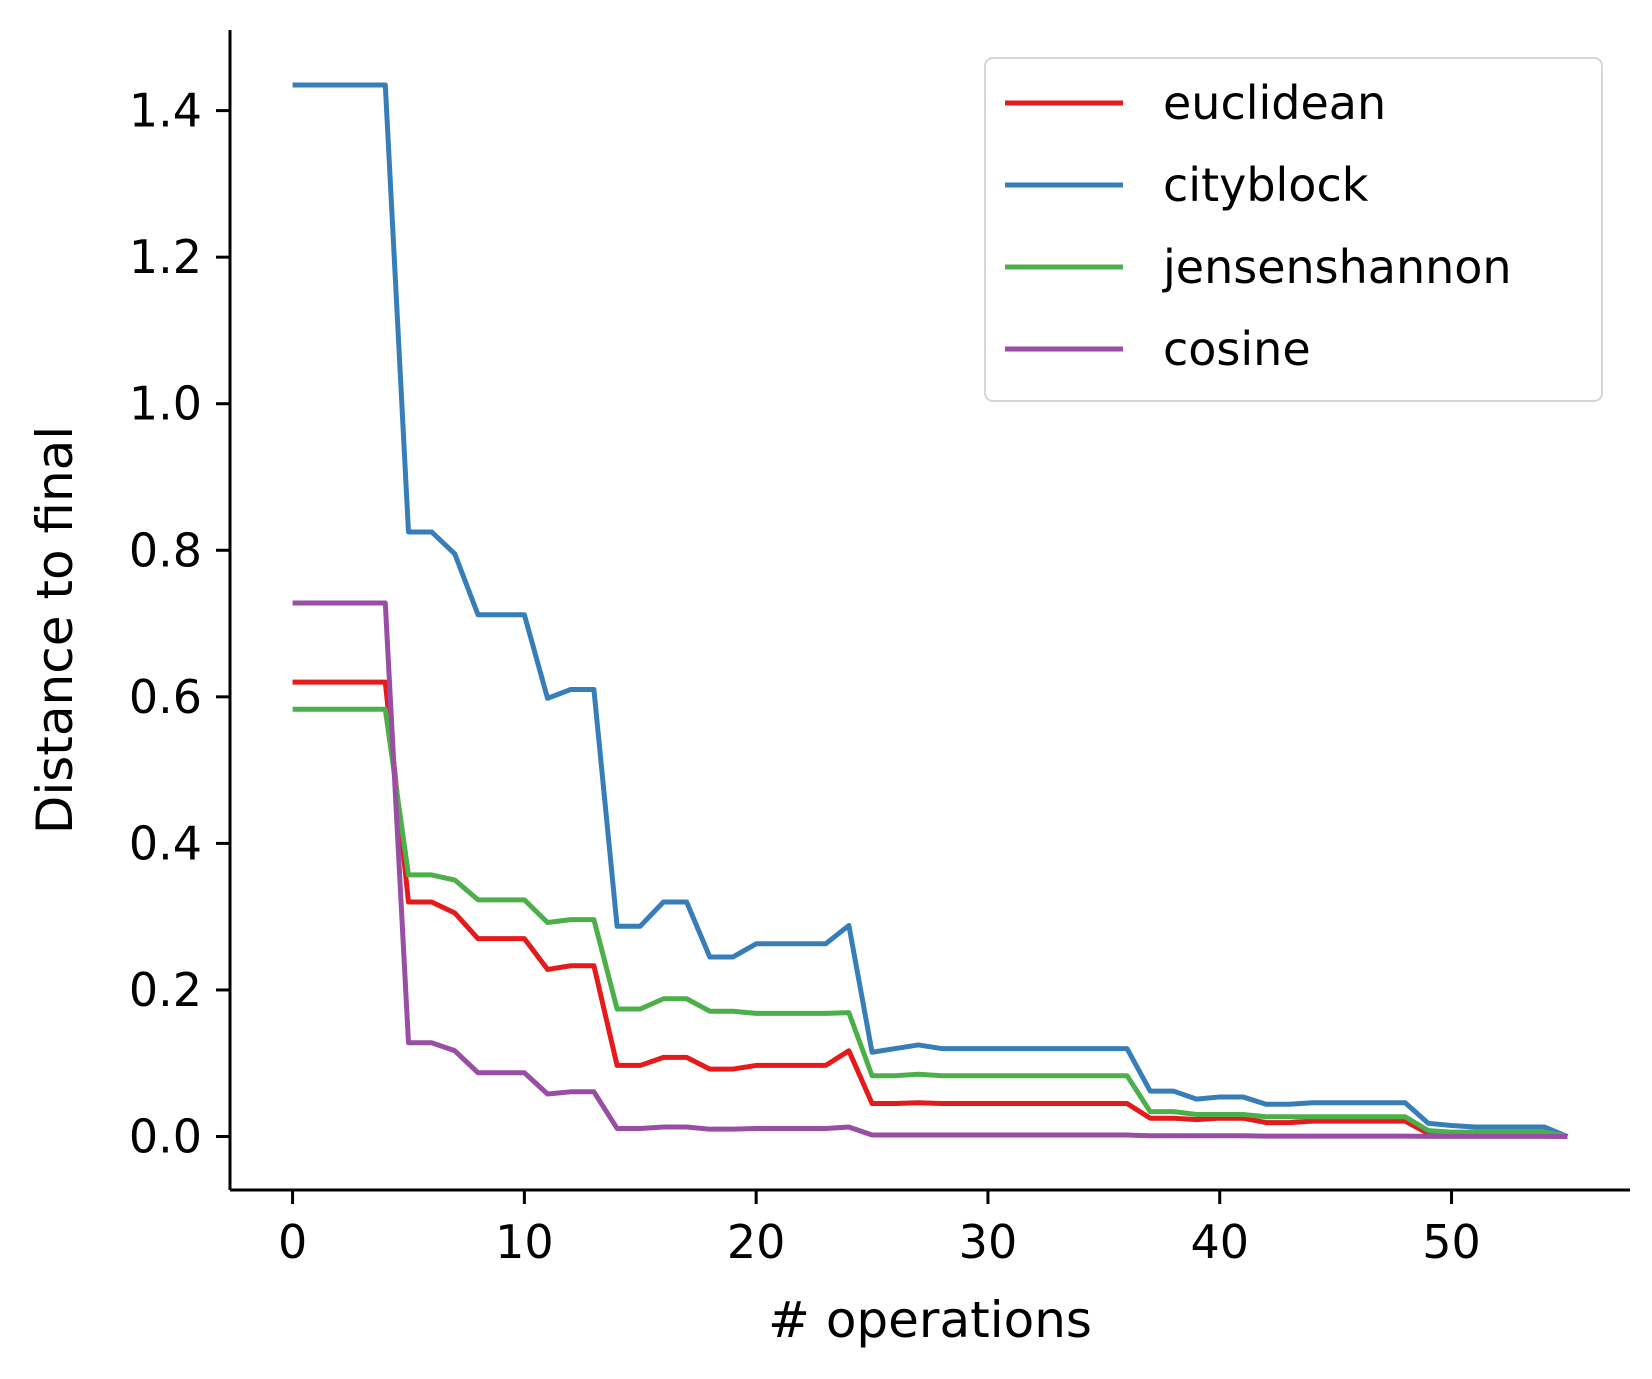 The width and height of the screenshot is (1652, 1379). I want to click on legend-label-cityblock: cityblock, so click(1266, 185).